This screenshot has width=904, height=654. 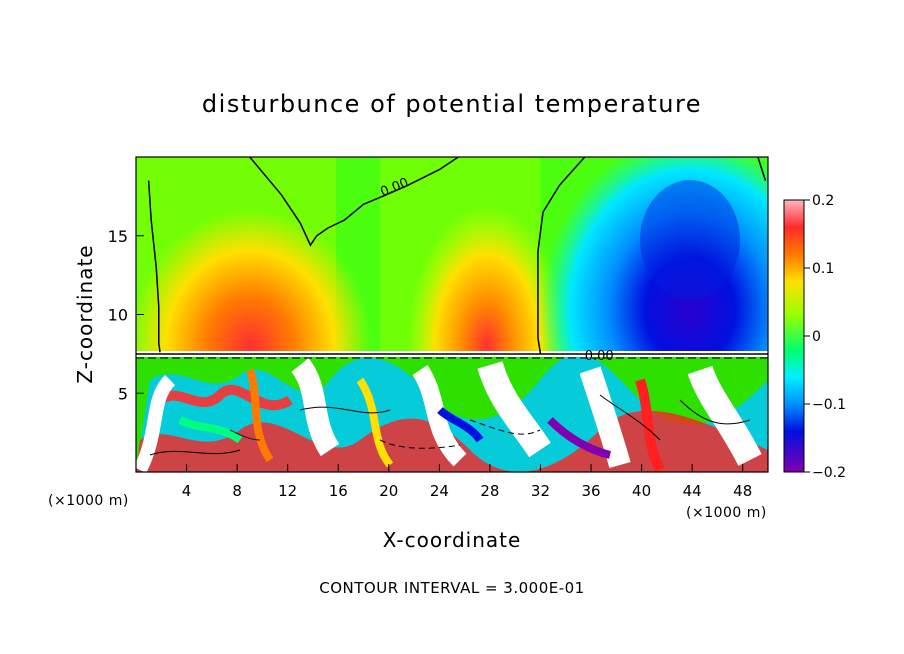 What do you see at coordinates (123, 393) in the screenshot?
I see `y-tick-label: 5` at bounding box center [123, 393].